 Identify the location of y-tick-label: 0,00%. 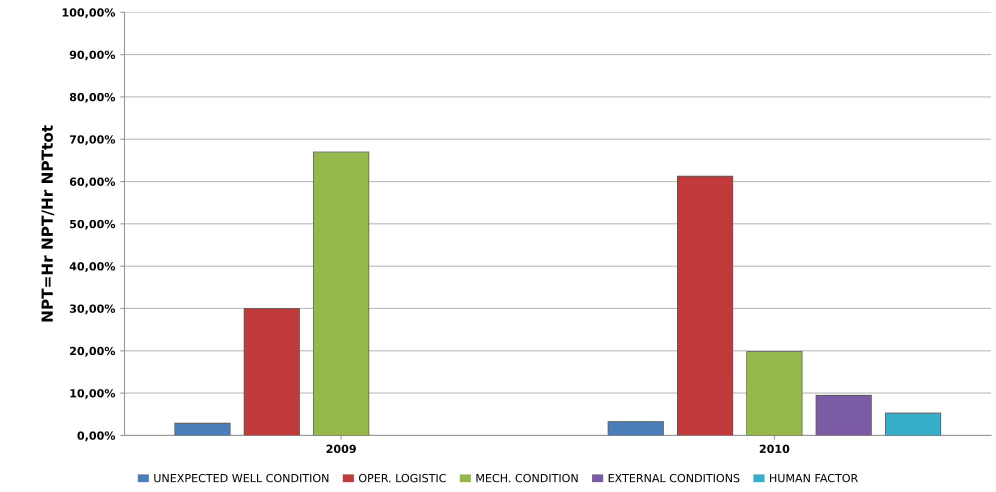
(96, 436).